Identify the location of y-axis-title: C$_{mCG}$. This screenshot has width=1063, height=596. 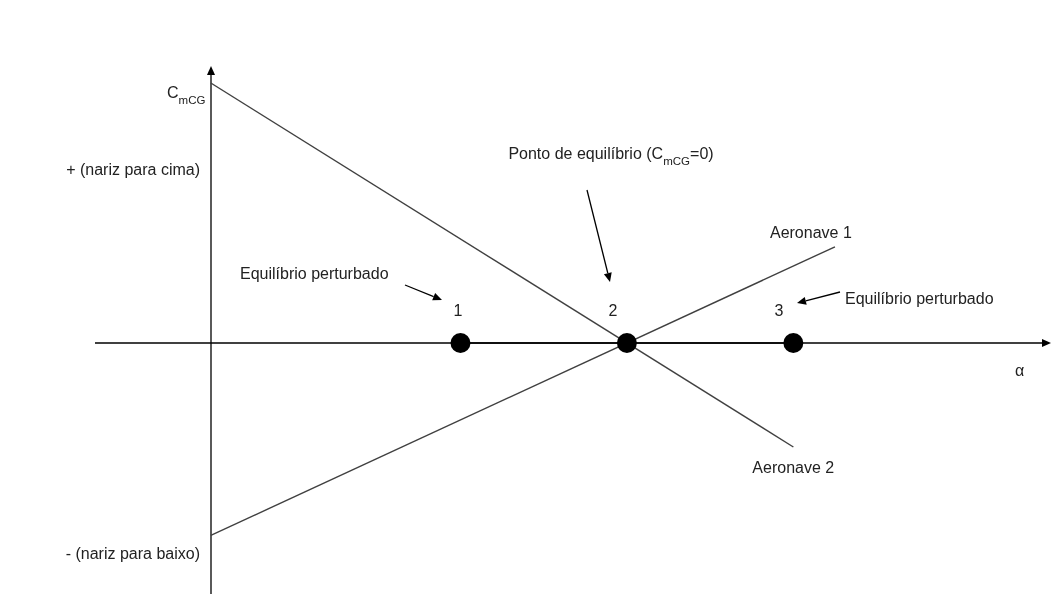
(186, 95).